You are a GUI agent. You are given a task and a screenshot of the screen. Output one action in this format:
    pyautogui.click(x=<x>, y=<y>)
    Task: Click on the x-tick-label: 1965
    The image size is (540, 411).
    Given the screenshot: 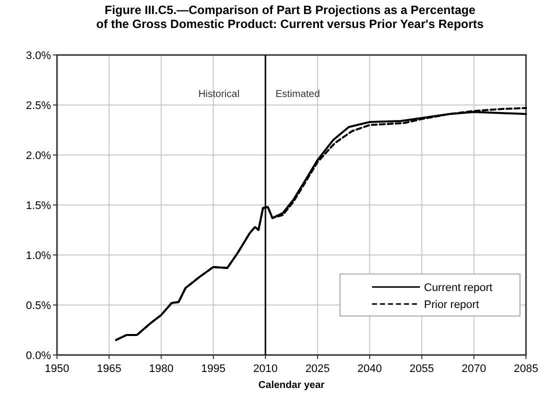 What is the action you would take?
    pyautogui.click(x=109, y=369)
    